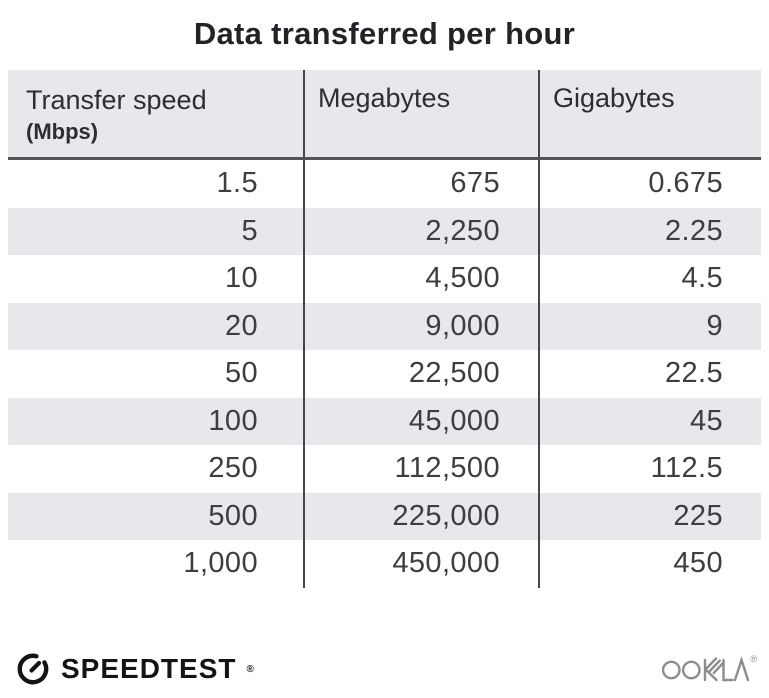 The height and width of the screenshot is (698, 769). I want to click on cell-speed: 50, so click(241, 373).